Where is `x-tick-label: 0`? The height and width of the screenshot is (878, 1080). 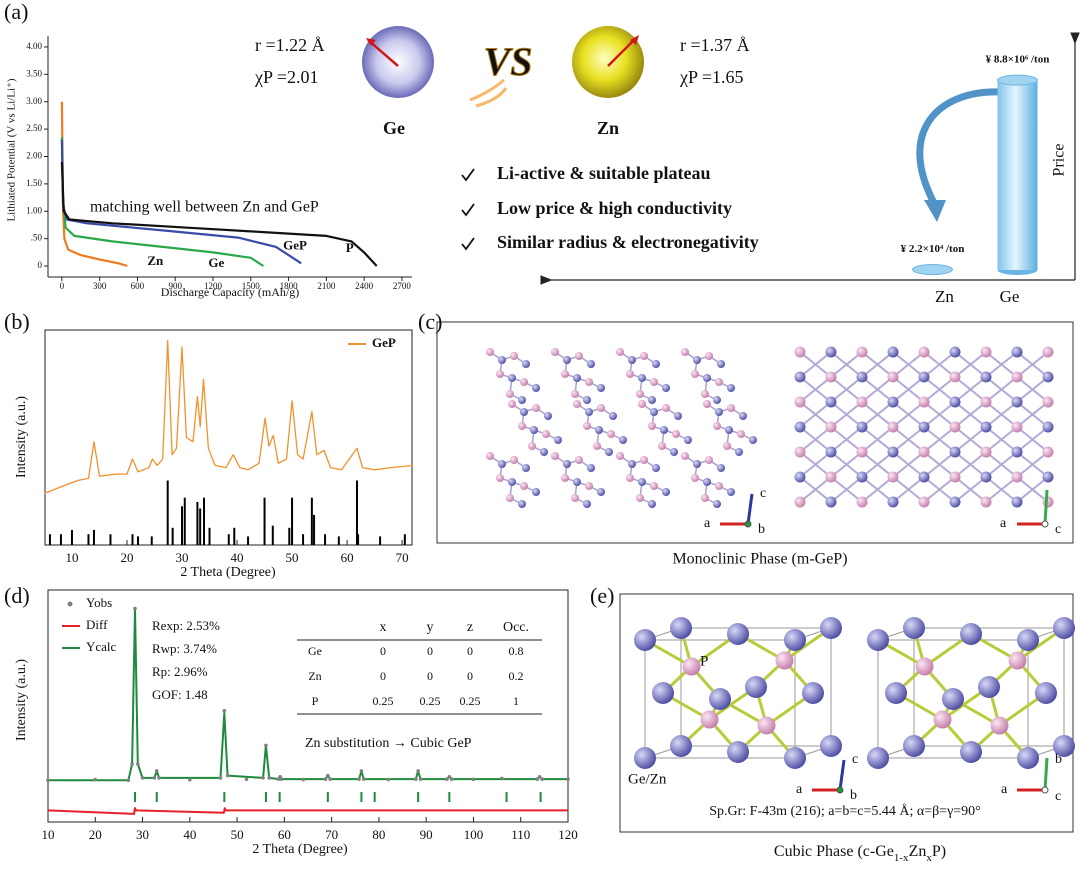 x-tick-label: 0 is located at coordinates (62, 286).